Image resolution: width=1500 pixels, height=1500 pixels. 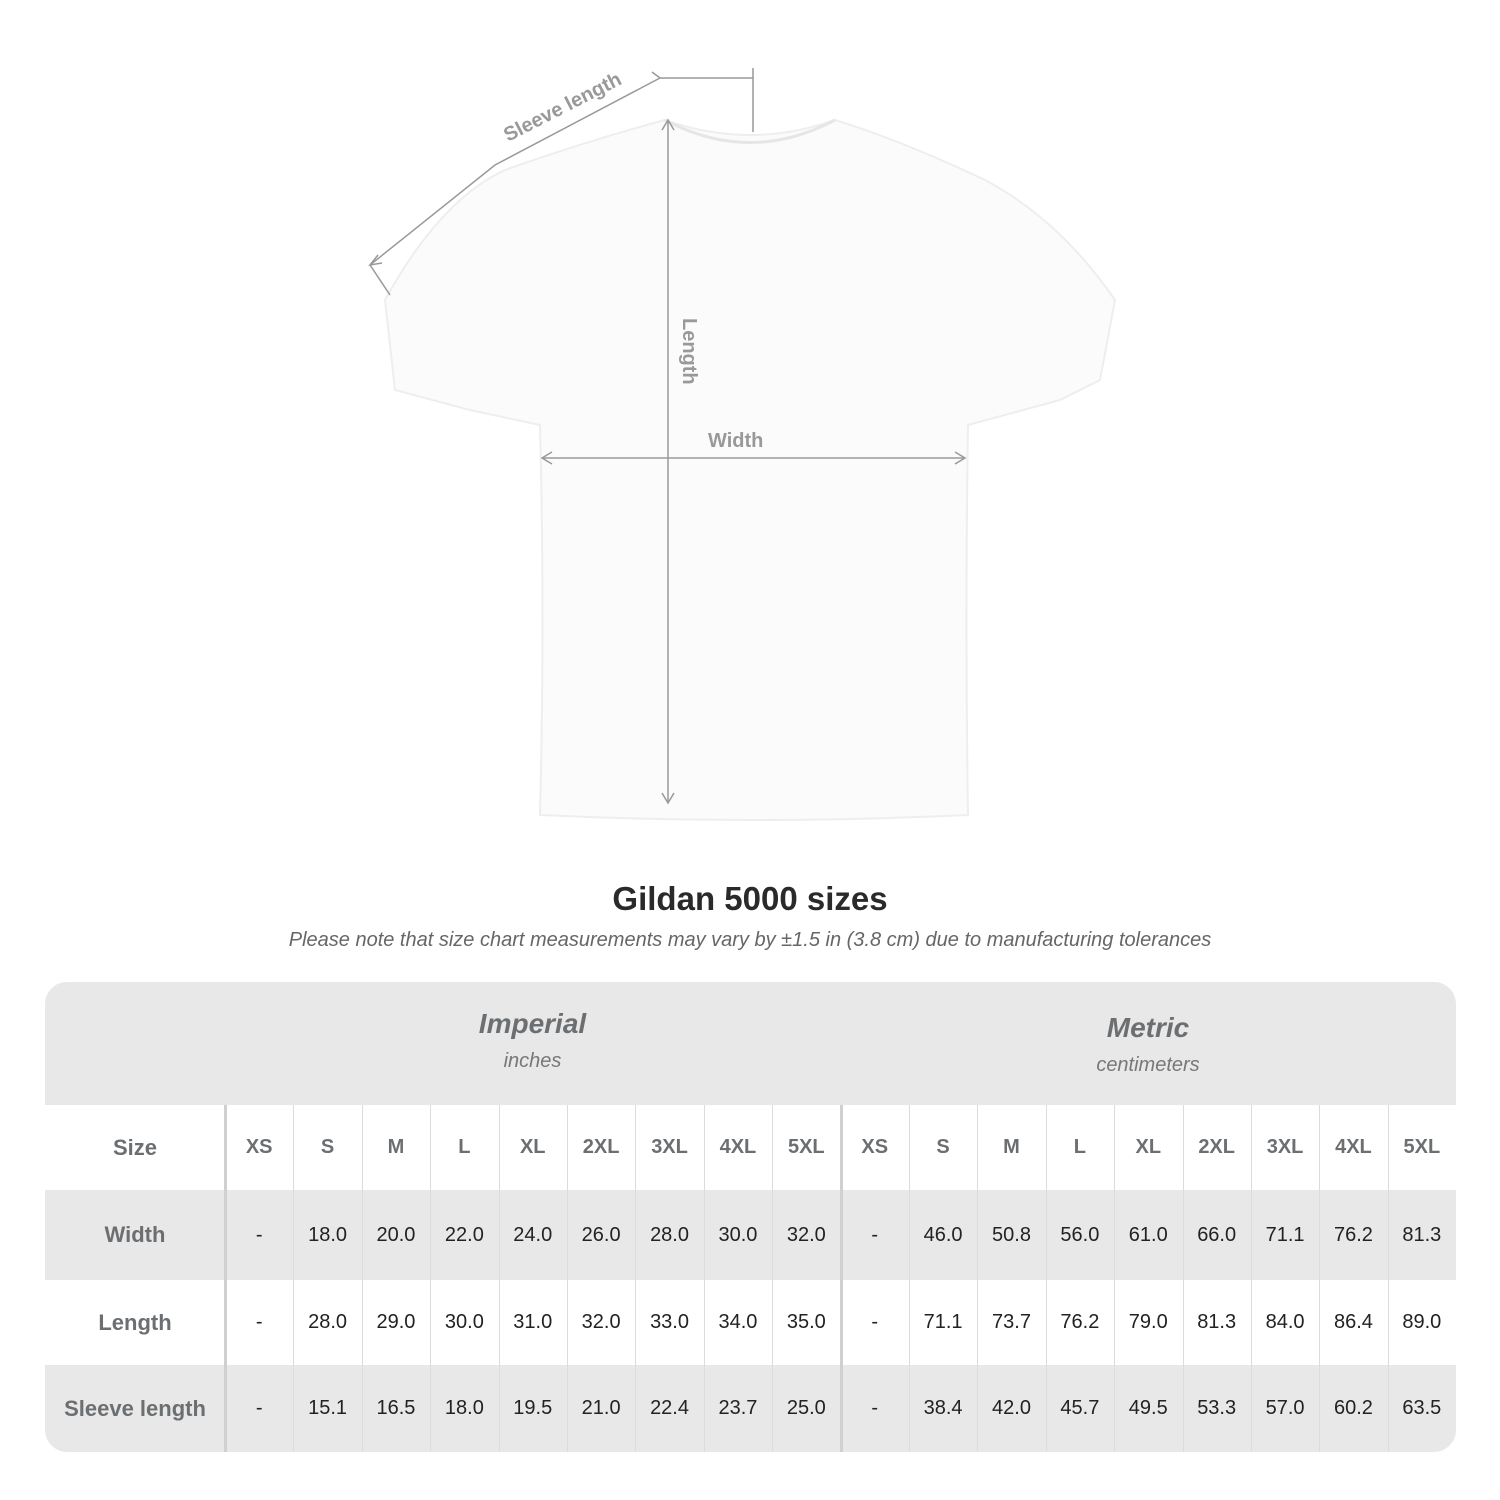 What do you see at coordinates (806, 1322) in the screenshot?
I see `imperial-value-cell: 35.0` at bounding box center [806, 1322].